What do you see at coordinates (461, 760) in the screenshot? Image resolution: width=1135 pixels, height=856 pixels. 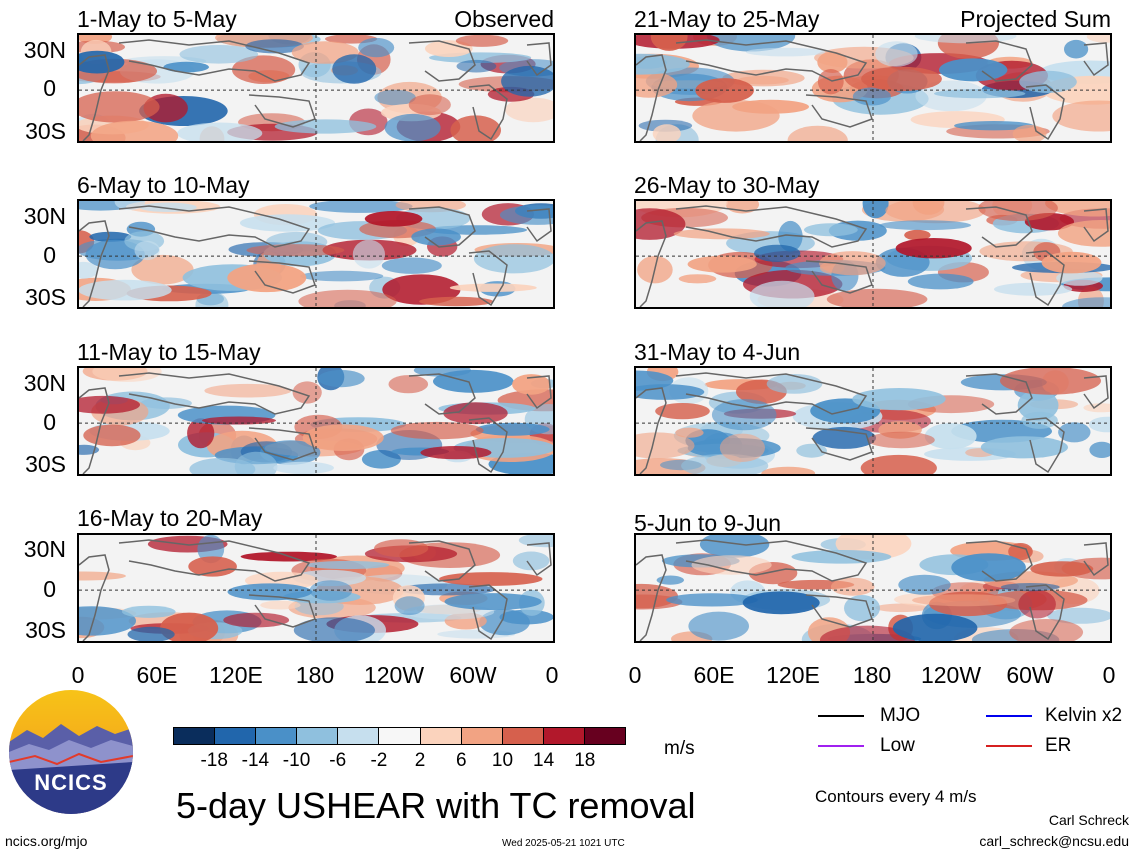 I see `colorbar-tick-label: 6` at bounding box center [461, 760].